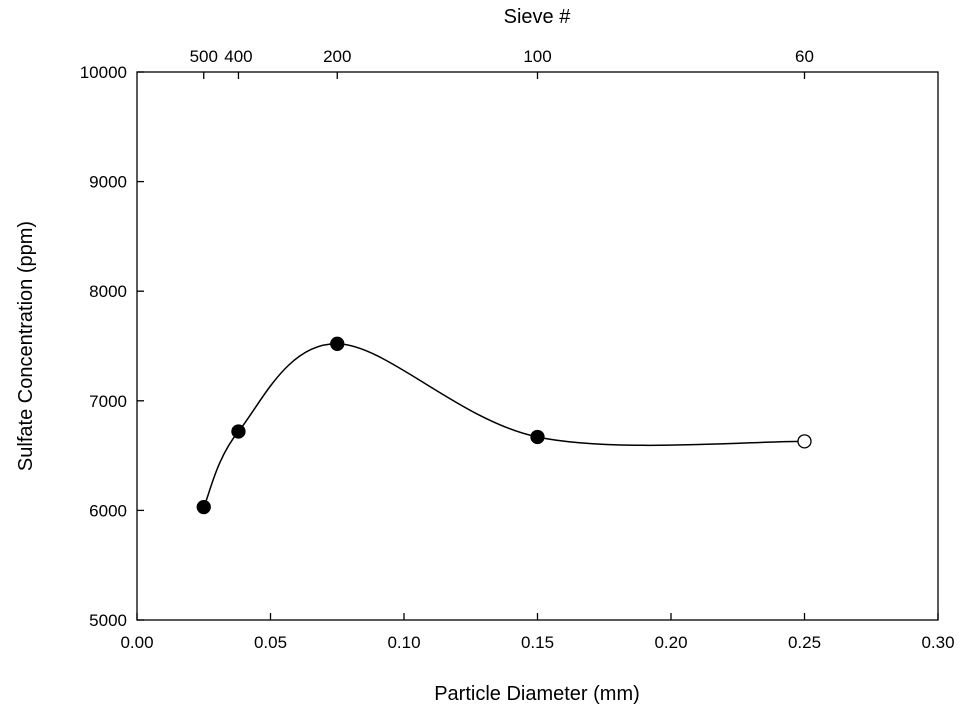 This screenshot has width=960, height=713. Describe the element at coordinates (108, 620) in the screenshot. I see `y-tick-label: 5000` at that location.